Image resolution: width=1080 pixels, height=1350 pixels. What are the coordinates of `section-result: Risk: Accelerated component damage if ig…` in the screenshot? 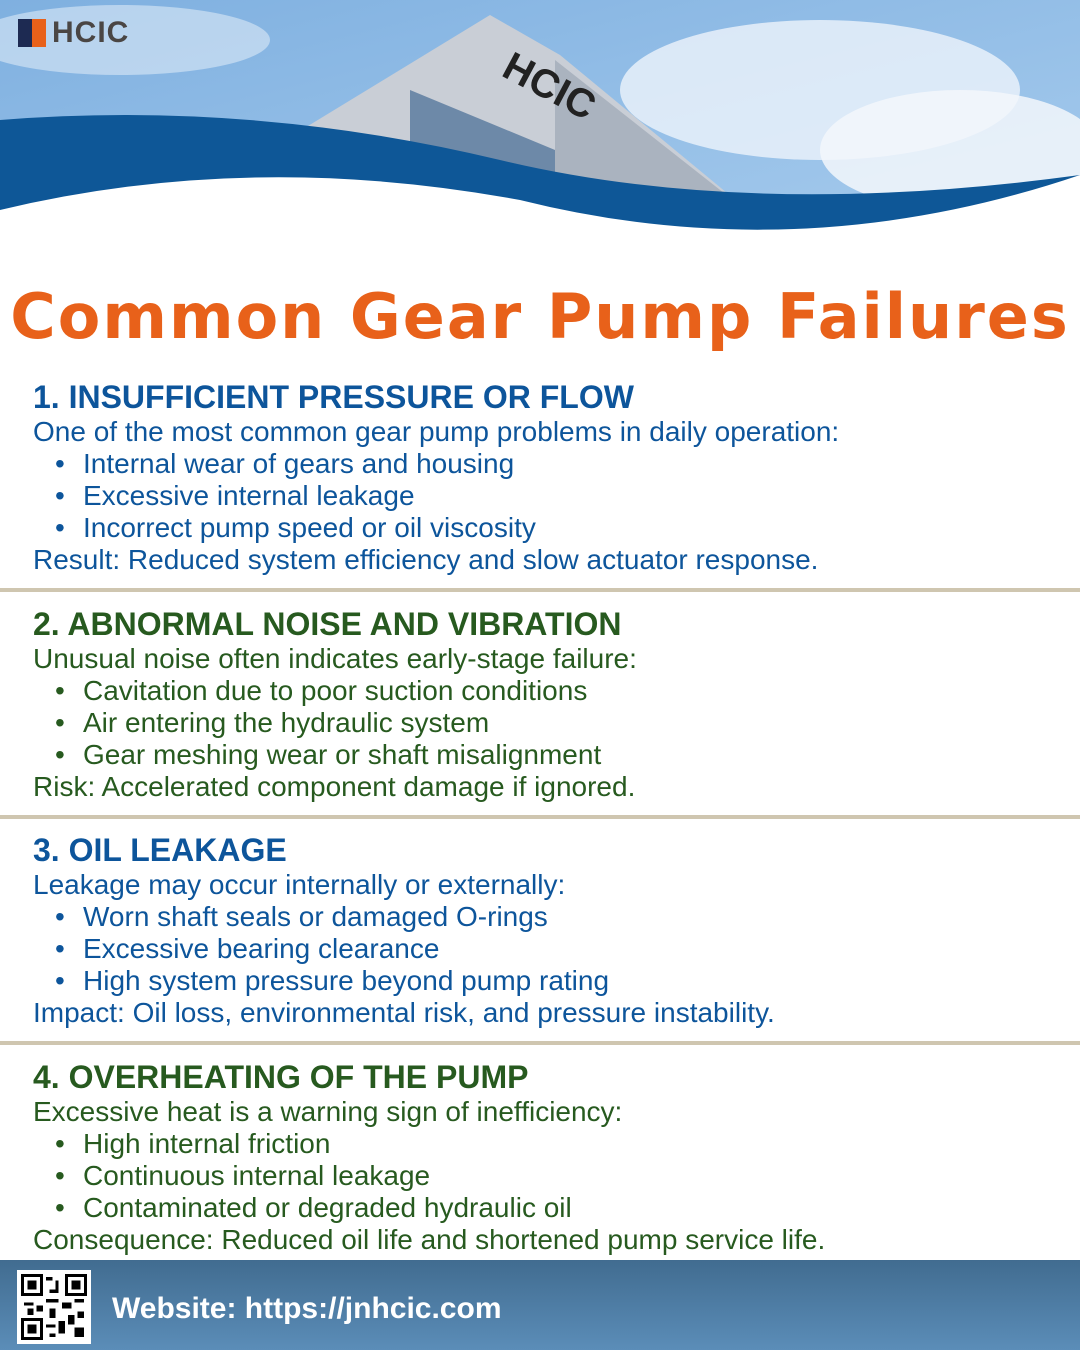 It's located at (334, 786).